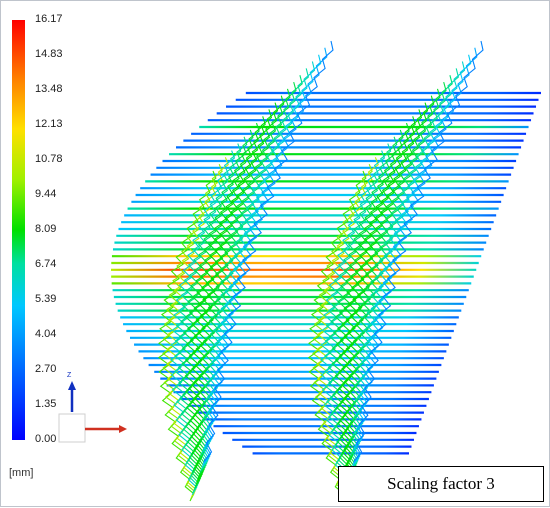 This screenshot has width=550, height=508. Describe the element at coordinates (49, 124) in the screenshot. I see `scale-tick-label: 12.13` at that location.